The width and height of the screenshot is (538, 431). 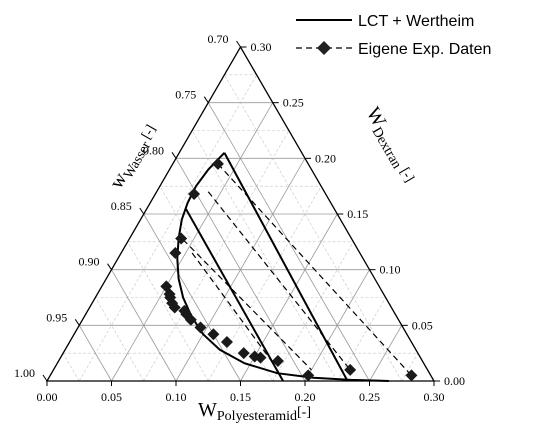 I want to click on right-tick-label: 0.25, so click(x=293, y=103).